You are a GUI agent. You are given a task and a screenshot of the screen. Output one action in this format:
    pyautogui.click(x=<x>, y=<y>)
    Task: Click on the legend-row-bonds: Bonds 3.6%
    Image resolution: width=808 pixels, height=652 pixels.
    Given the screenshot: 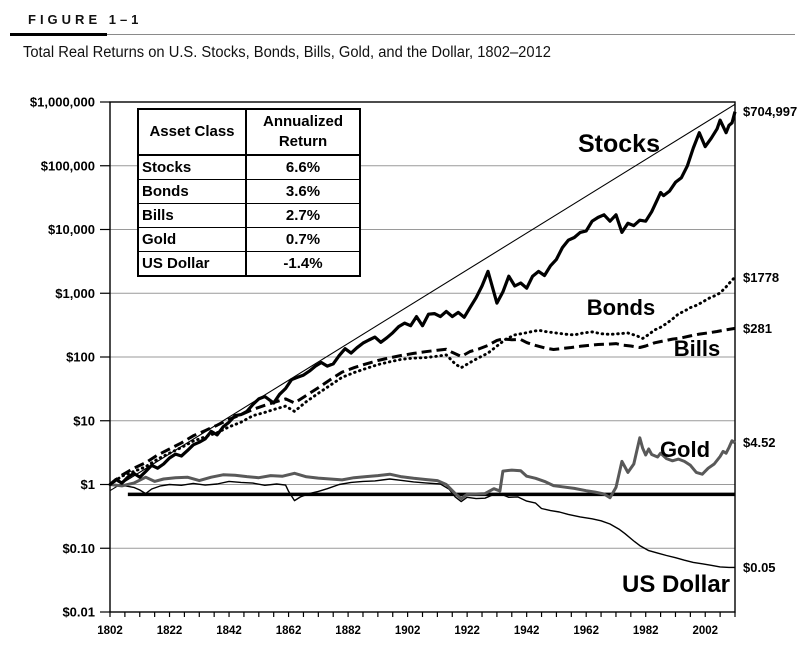 What is the action you would take?
    pyautogui.click(x=249, y=191)
    